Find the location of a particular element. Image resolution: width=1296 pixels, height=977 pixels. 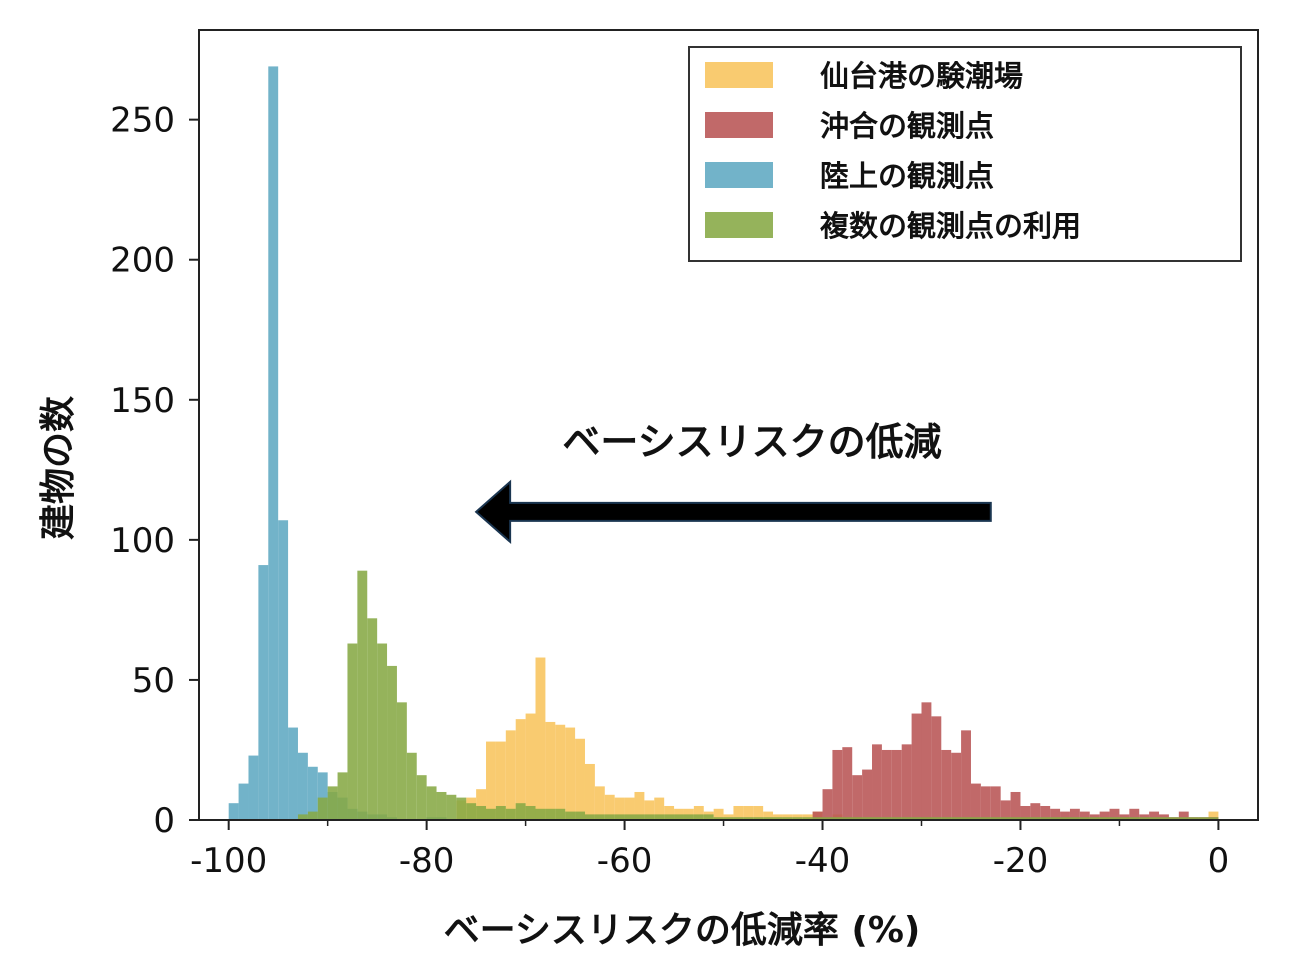

legend-label: 仙台港の験潮場 is located at coordinates (921, 76).